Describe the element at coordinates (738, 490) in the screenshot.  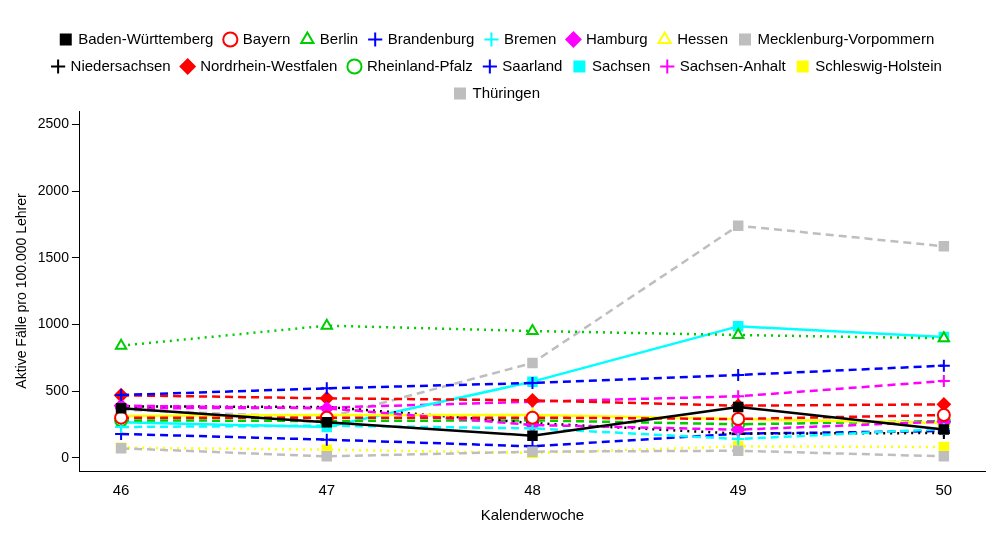
I see `x-tick-label: 49` at that location.